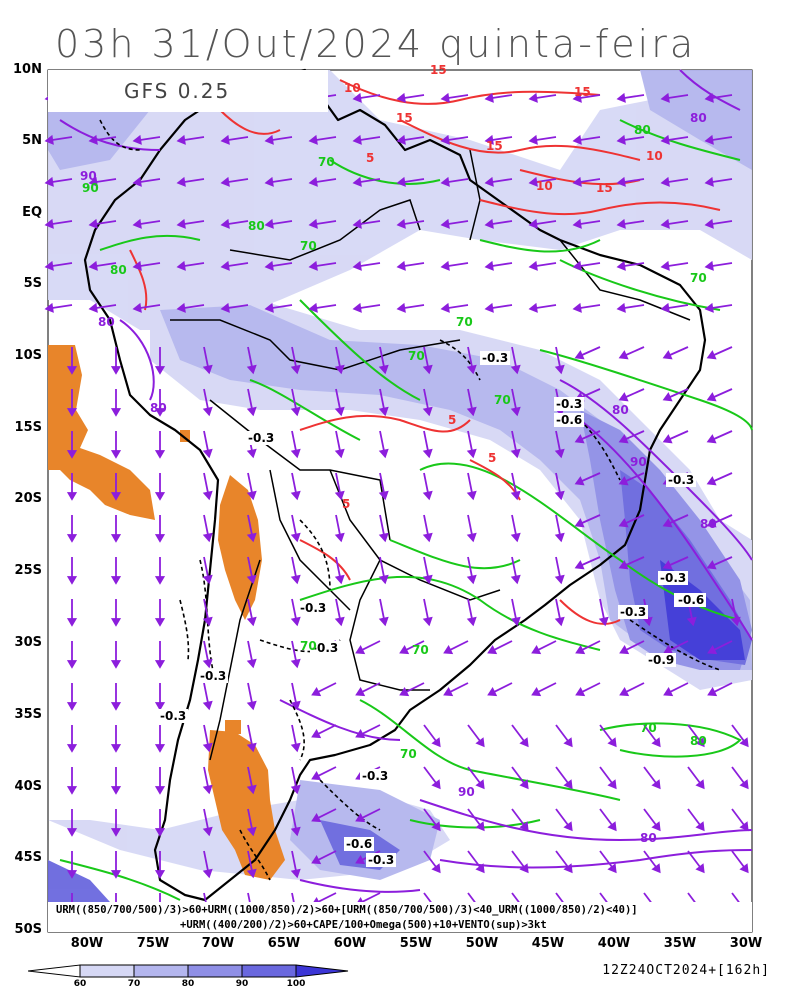  What do you see at coordinates (681, 480) in the screenshot?
I see `omega-label: -0.3` at bounding box center [681, 480].